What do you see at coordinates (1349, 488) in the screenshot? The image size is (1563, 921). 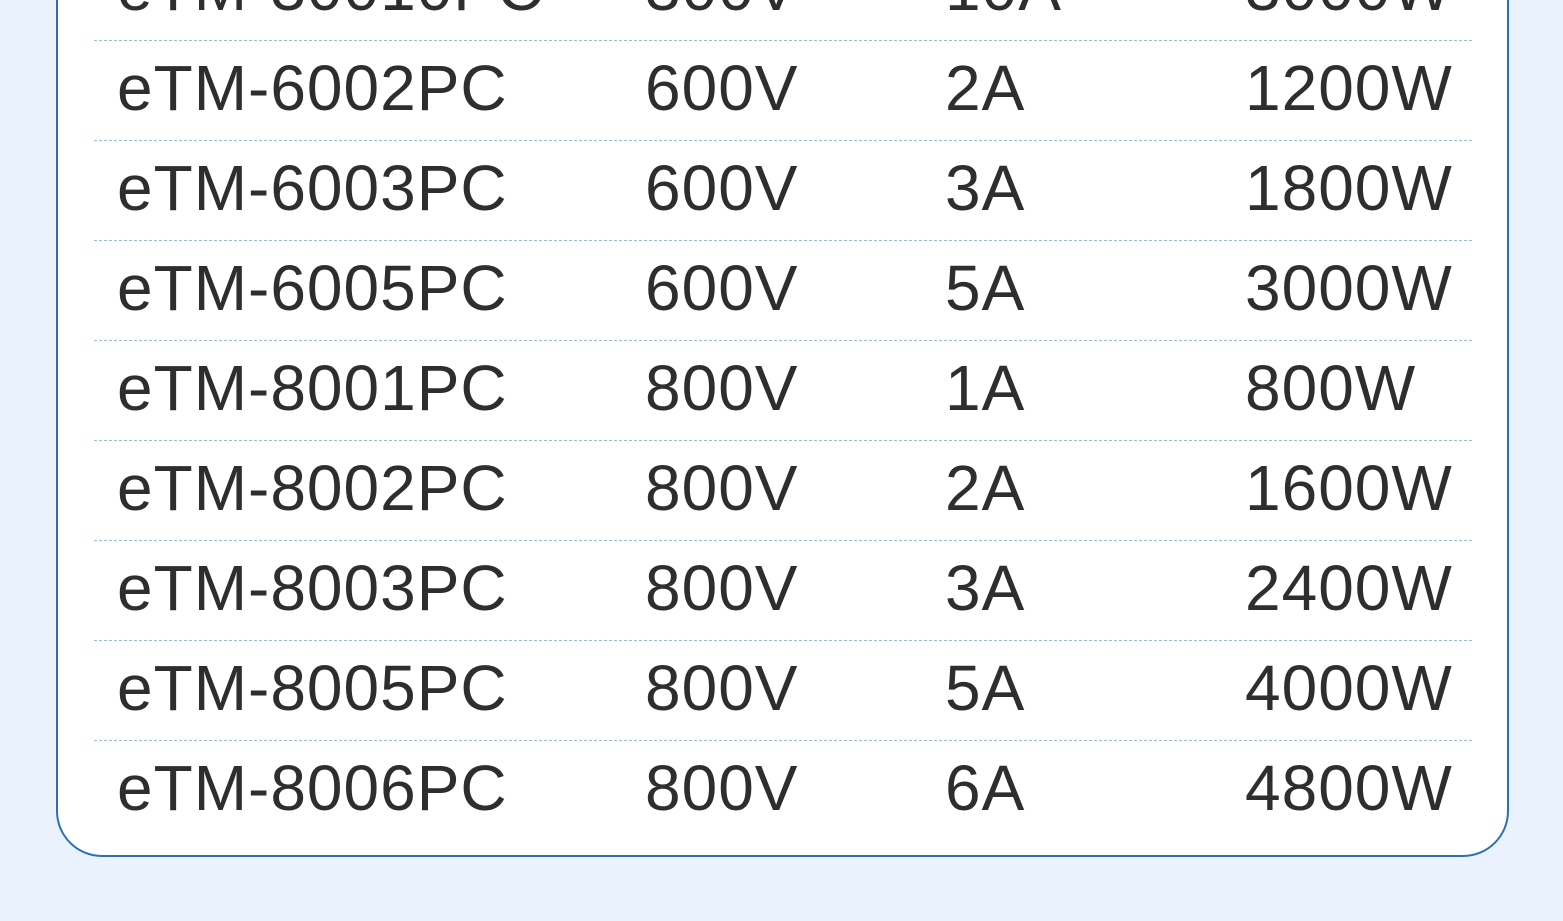 I see `power-cell: 1600W` at bounding box center [1349, 488].